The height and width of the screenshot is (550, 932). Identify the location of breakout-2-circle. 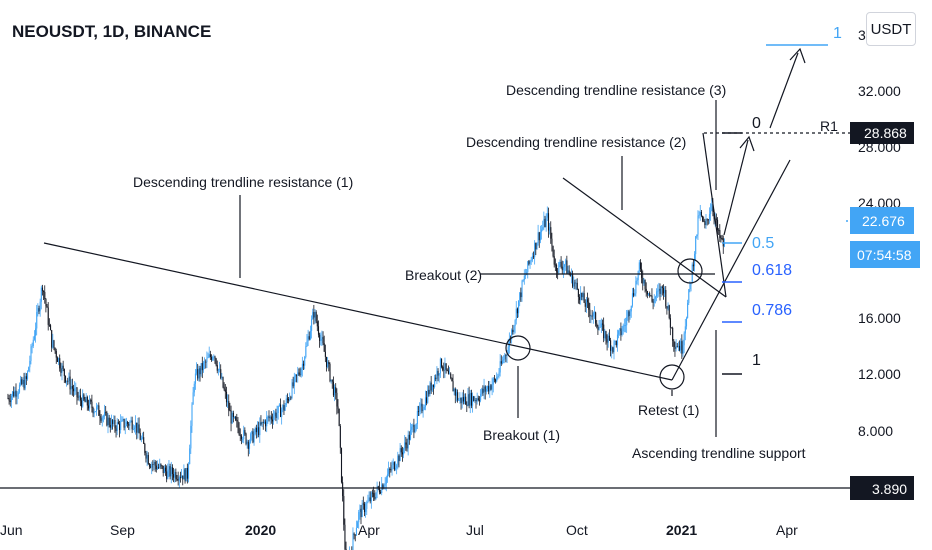
(690, 271).